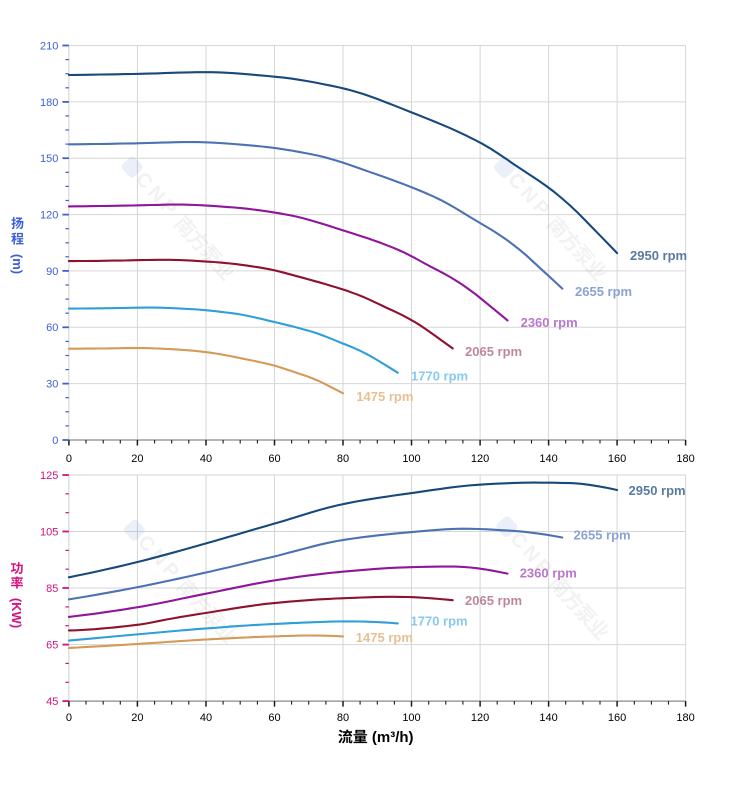  I want to click on svg-text: 210, so click(49, 46).